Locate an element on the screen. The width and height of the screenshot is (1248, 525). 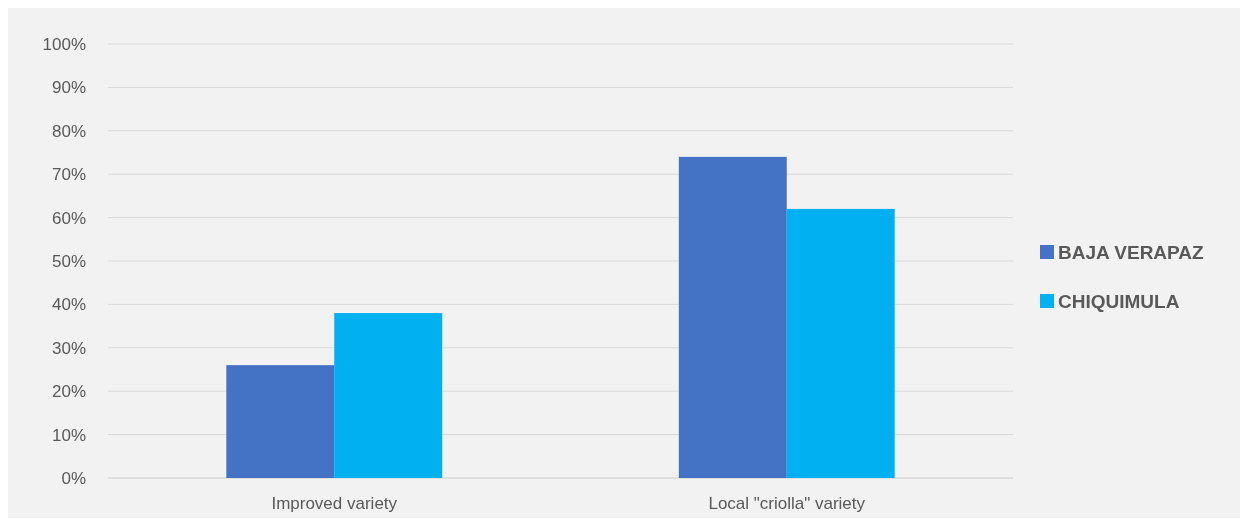
y-tick-label: 40% is located at coordinates (68, 305).